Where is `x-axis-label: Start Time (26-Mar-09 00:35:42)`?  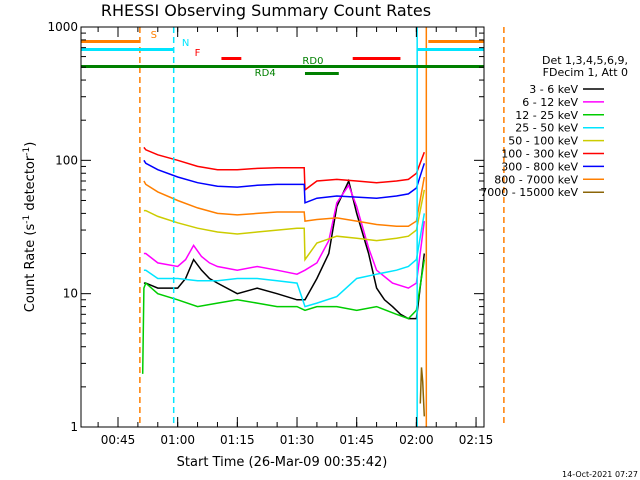
x-axis-label: Start Time (26-Mar-09 00:35:42) is located at coordinates (282, 462).